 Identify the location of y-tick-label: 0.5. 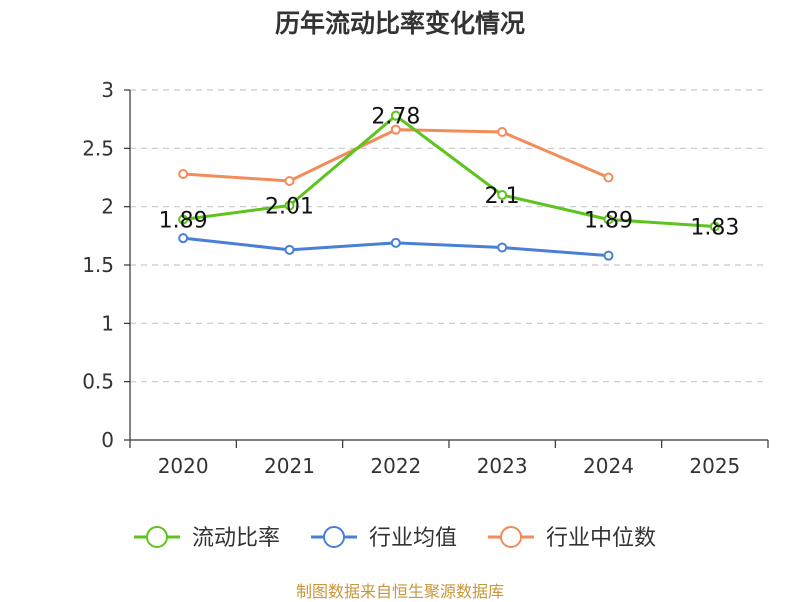
(98, 382).